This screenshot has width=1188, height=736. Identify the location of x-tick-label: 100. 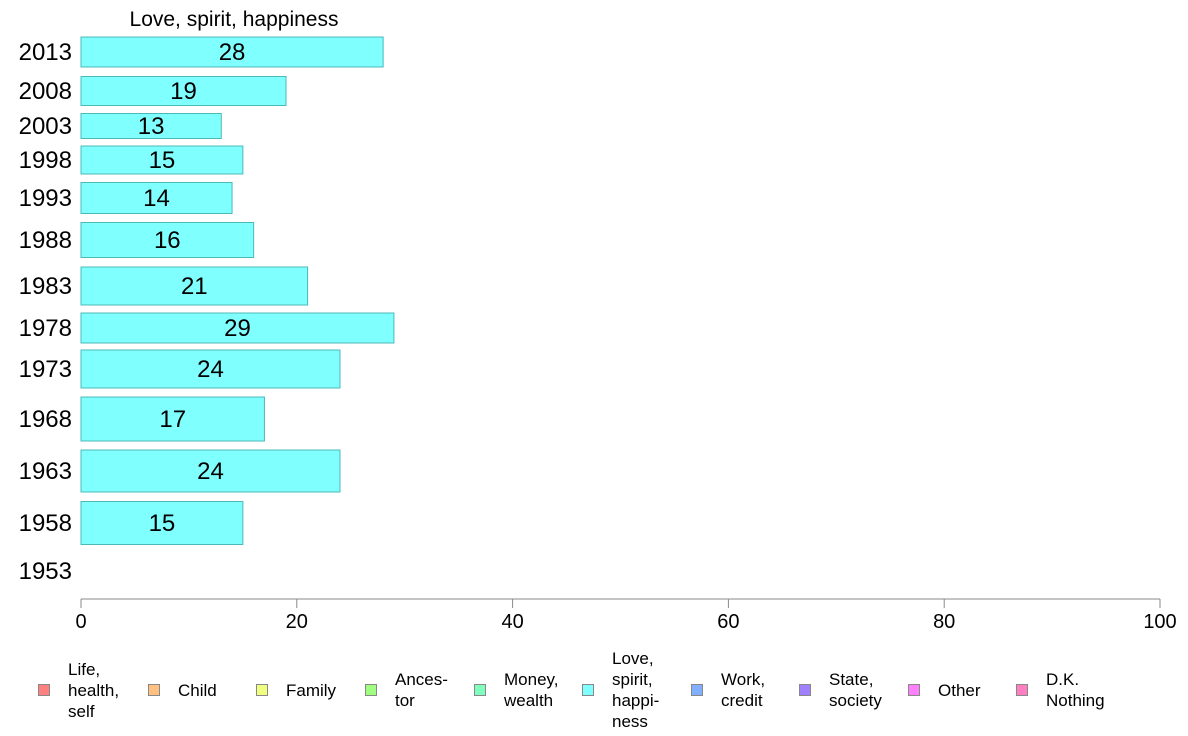
(1159, 622).